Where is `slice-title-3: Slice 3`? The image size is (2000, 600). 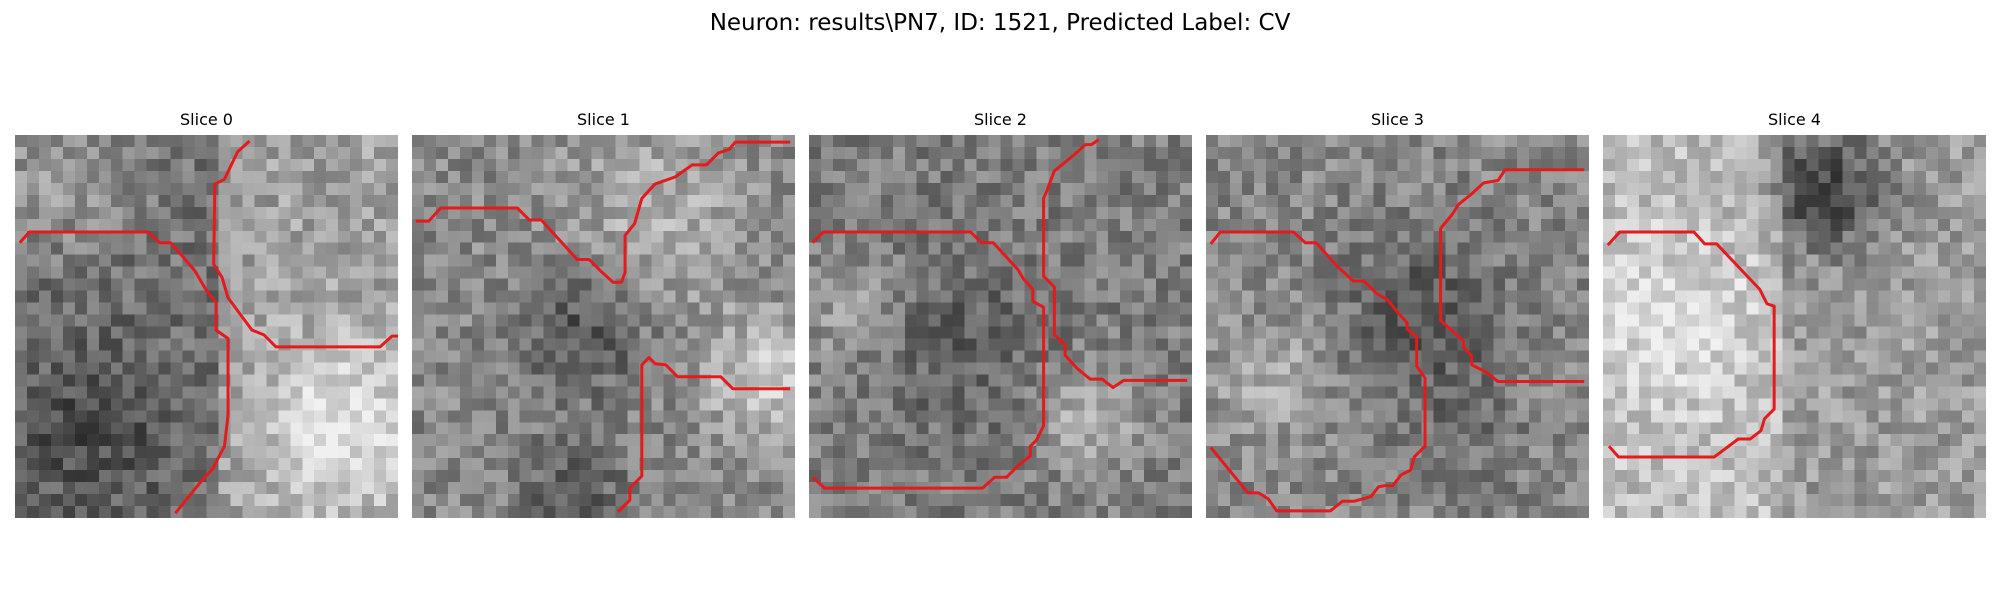
slice-title-3: Slice 3 is located at coordinates (1397, 119).